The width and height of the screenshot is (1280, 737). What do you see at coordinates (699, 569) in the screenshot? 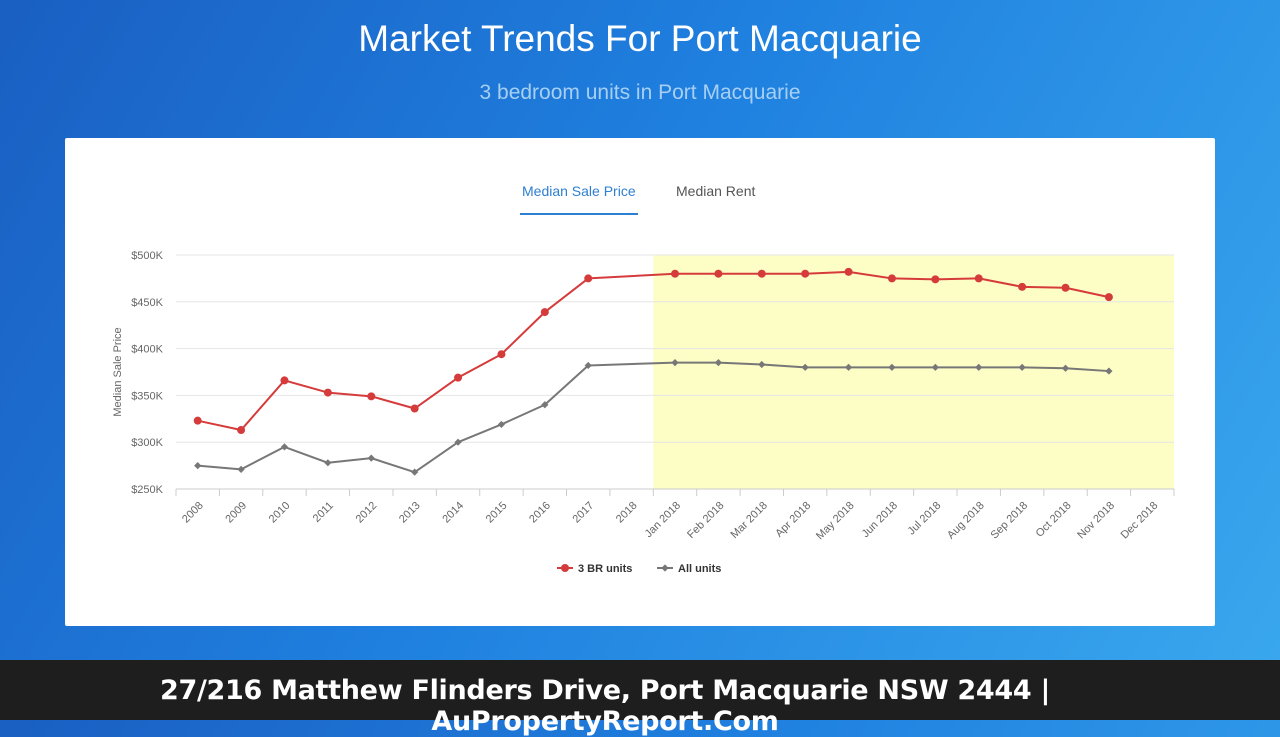
I see `legend-label: All units` at bounding box center [699, 569].